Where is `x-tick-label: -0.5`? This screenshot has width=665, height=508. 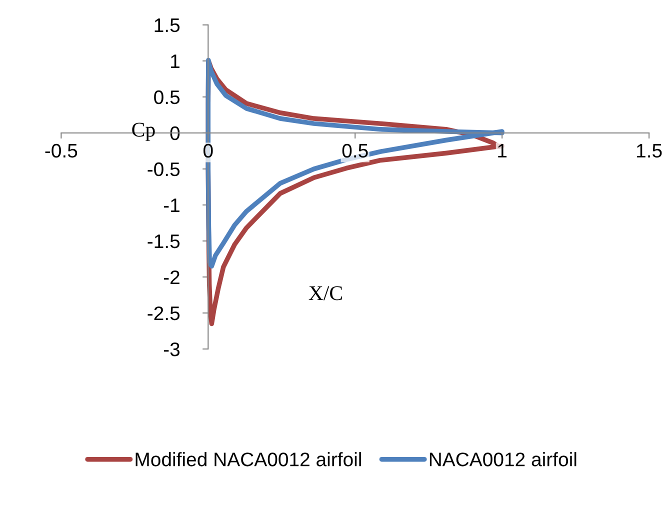
x-tick-label: -0.5 is located at coordinates (61, 151).